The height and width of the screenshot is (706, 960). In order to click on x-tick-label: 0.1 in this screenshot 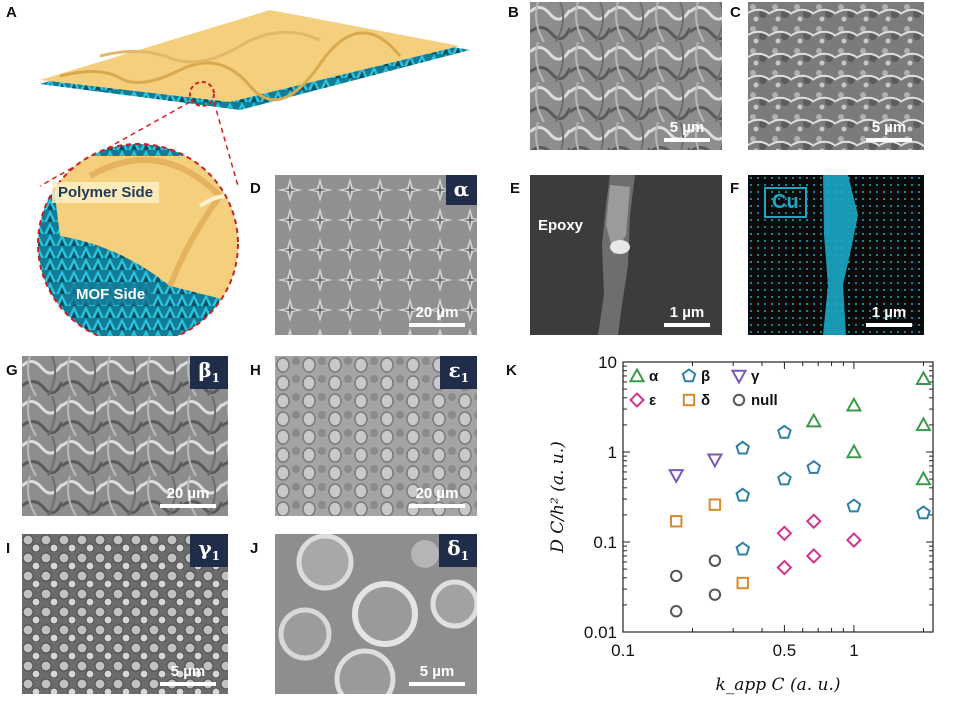, I will do `click(623, 650)`.